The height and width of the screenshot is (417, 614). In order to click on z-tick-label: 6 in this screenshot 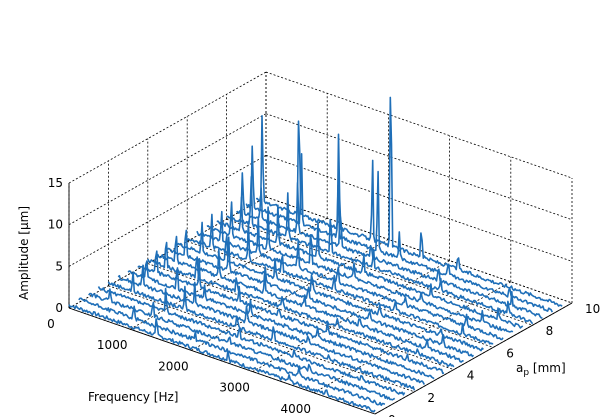, I will do `click(510, 353)`.